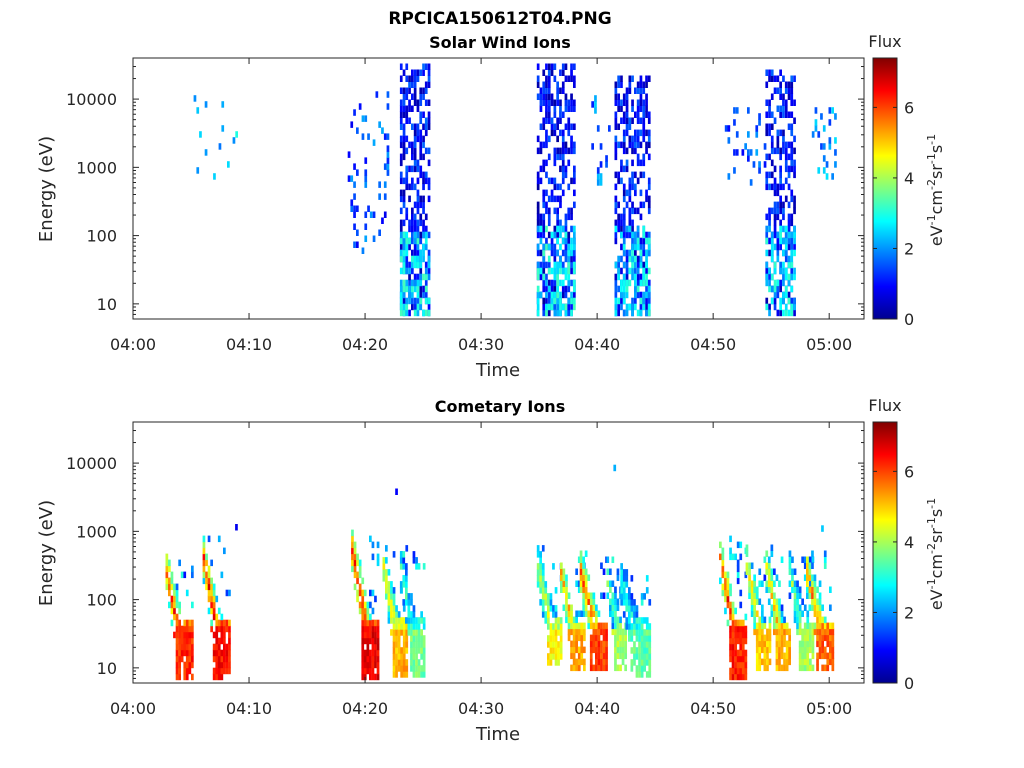  What do you see at coordinates (101, 600) in the screenshot?
I see `y-tick-label: 100` at bounding box center [101, 600].